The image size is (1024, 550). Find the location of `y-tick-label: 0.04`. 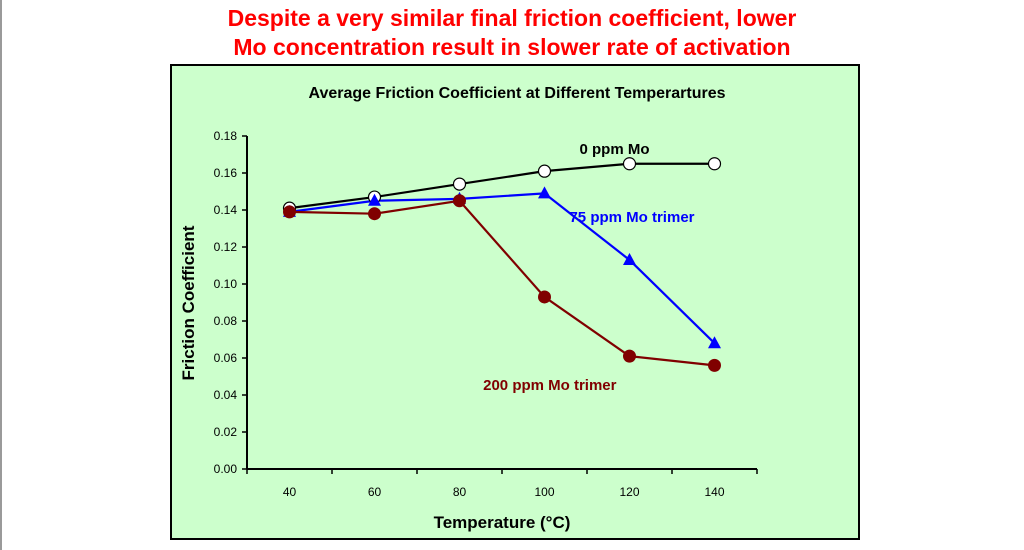

y-tick-label: 0.04 is located at coordinates (226, 395).